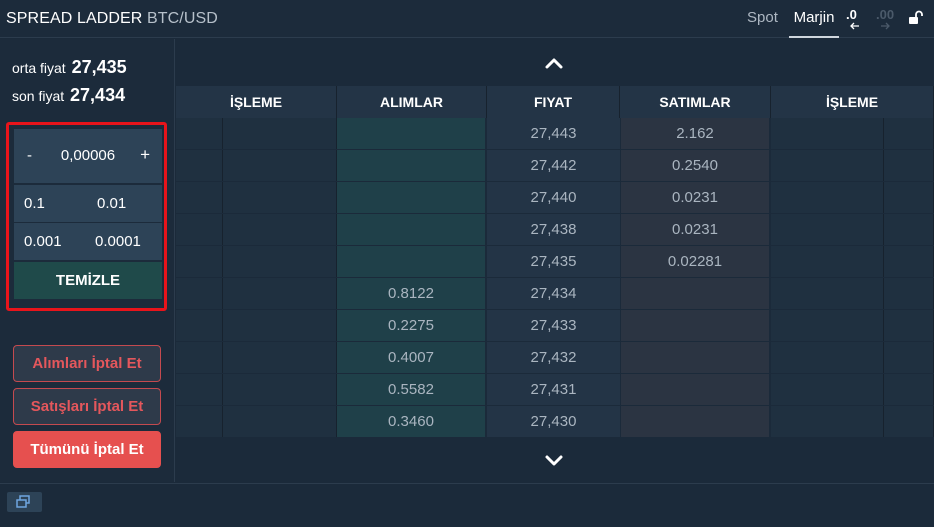 The width and height of the screenshot is (934, 527). I want to click on tab-spot: Spot, so click(762, 17).